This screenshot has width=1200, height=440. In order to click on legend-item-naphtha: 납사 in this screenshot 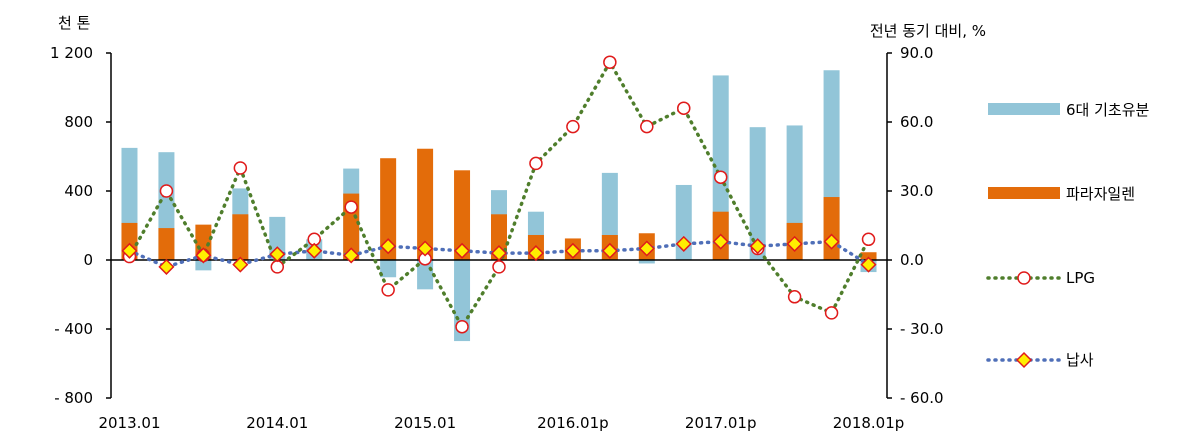, I will do `click(1040, 360)`.